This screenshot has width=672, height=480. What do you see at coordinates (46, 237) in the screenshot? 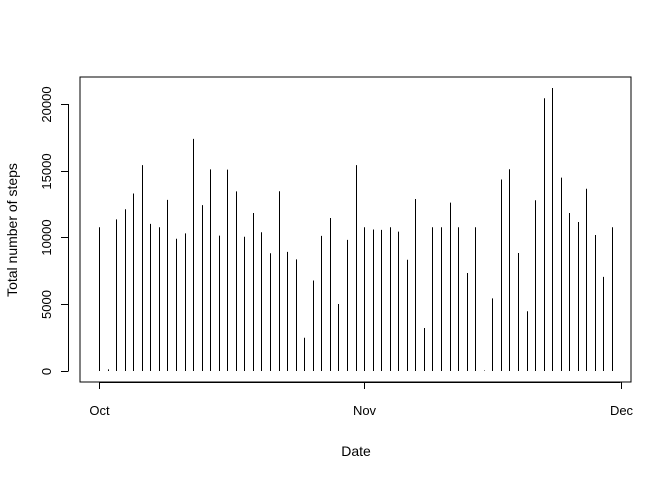
I see `y-tick-label-10000: 10000` at bounding box center [46, 237].